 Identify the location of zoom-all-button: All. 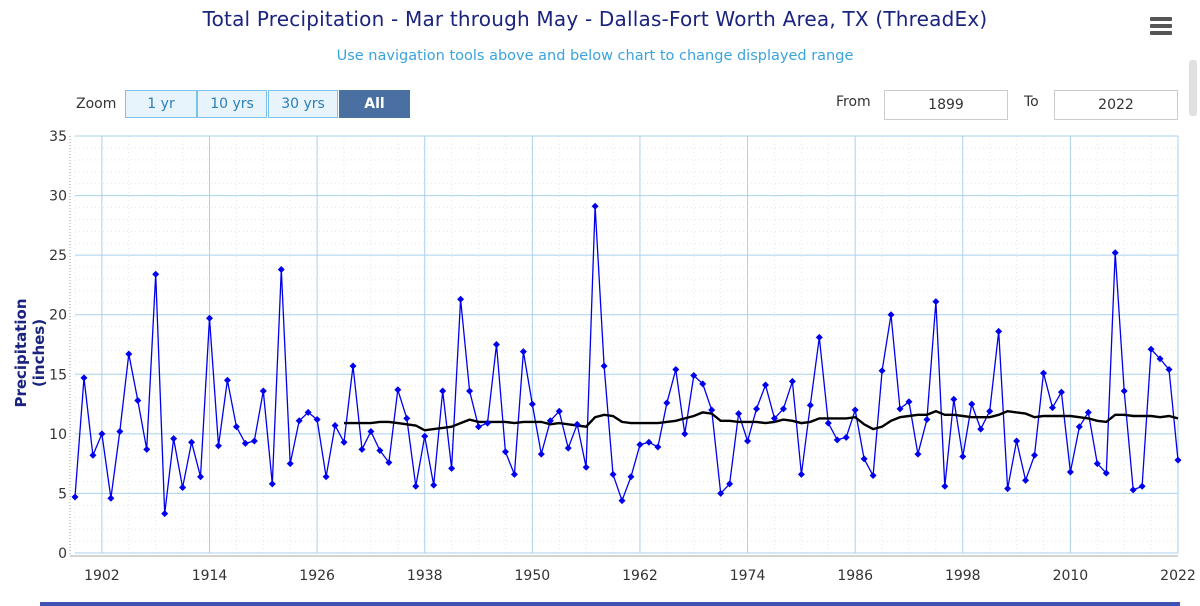
(374, 104).